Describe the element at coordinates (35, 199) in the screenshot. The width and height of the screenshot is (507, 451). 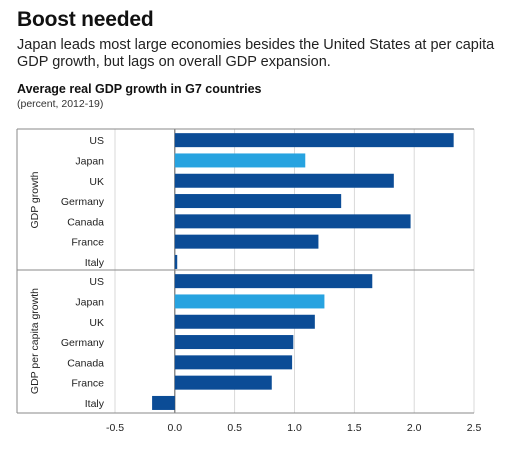
I see `panel-label: GDP growth` at that location.